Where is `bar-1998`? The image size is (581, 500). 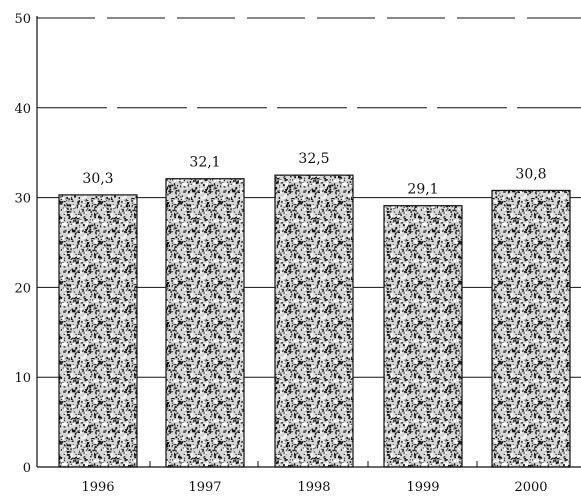 bar-1998 is located at coordinates (314, 321).